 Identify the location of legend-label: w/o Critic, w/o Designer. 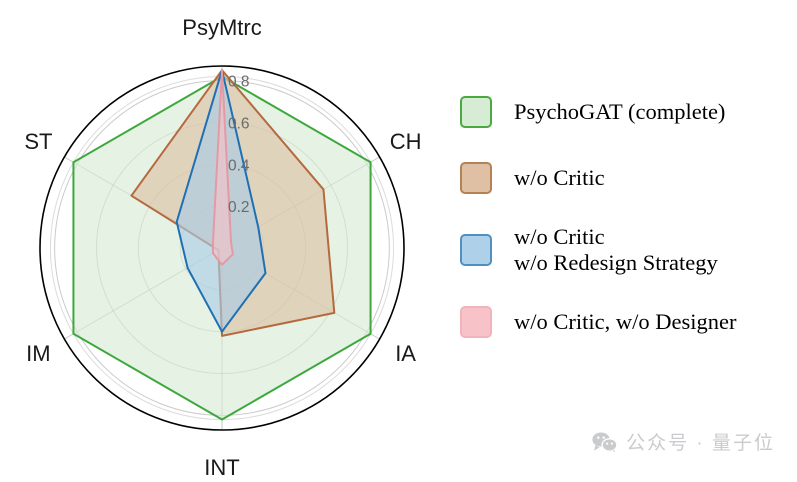
(625, 321).